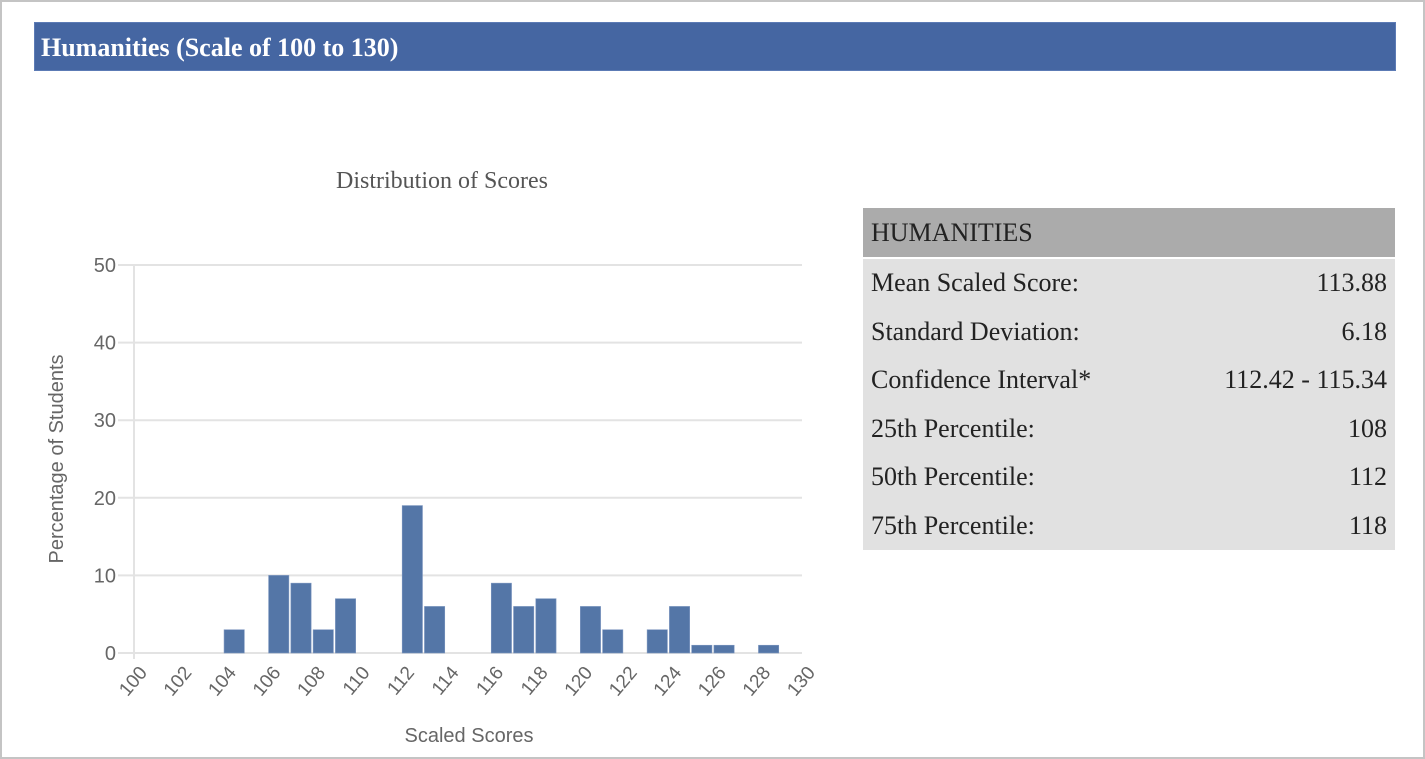 The image size is (1425, 759). I want to click on x-tick-label: 124, so click(668, 681).